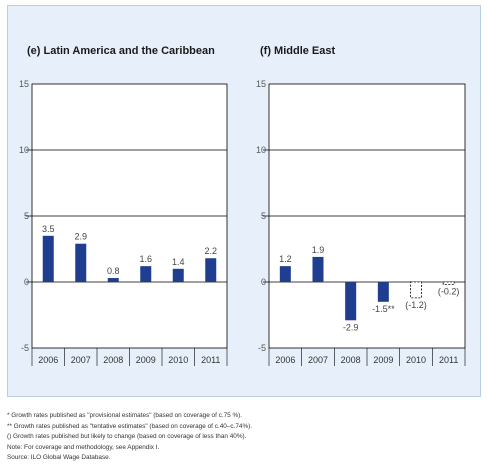  Describe the element at coordinates (351, 327) in the screenshot. I see `data-label-2008: -2.9` at that location.